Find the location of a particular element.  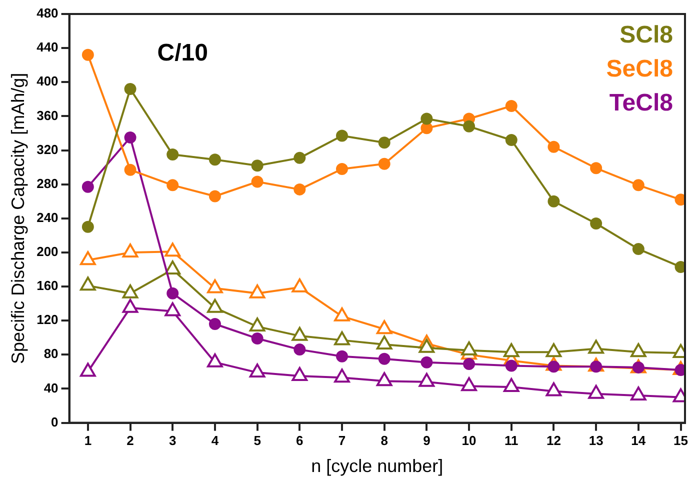

x-tick-label: 11 is located at coordinates (511, 440).